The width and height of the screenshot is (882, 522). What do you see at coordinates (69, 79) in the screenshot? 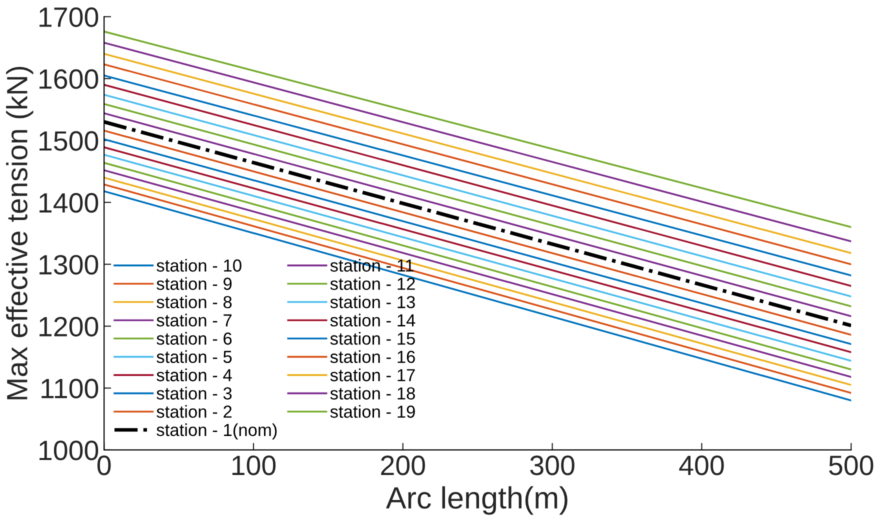
I see `y-tick-label: 1600` at bounding box center [69, 79].